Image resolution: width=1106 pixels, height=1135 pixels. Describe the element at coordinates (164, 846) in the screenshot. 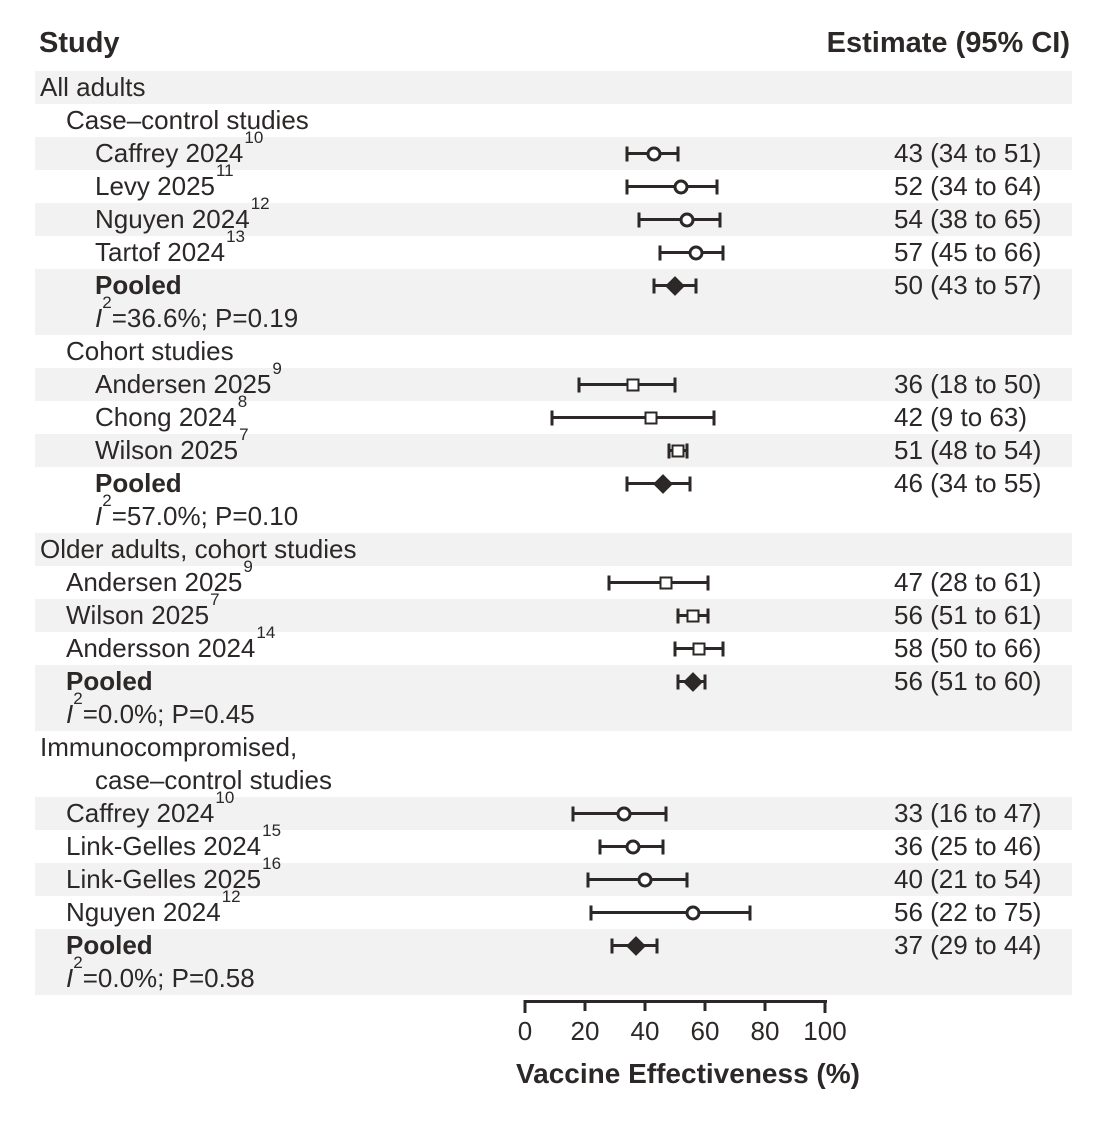

I see `label-text: Link-Gelles 2024` at that location.